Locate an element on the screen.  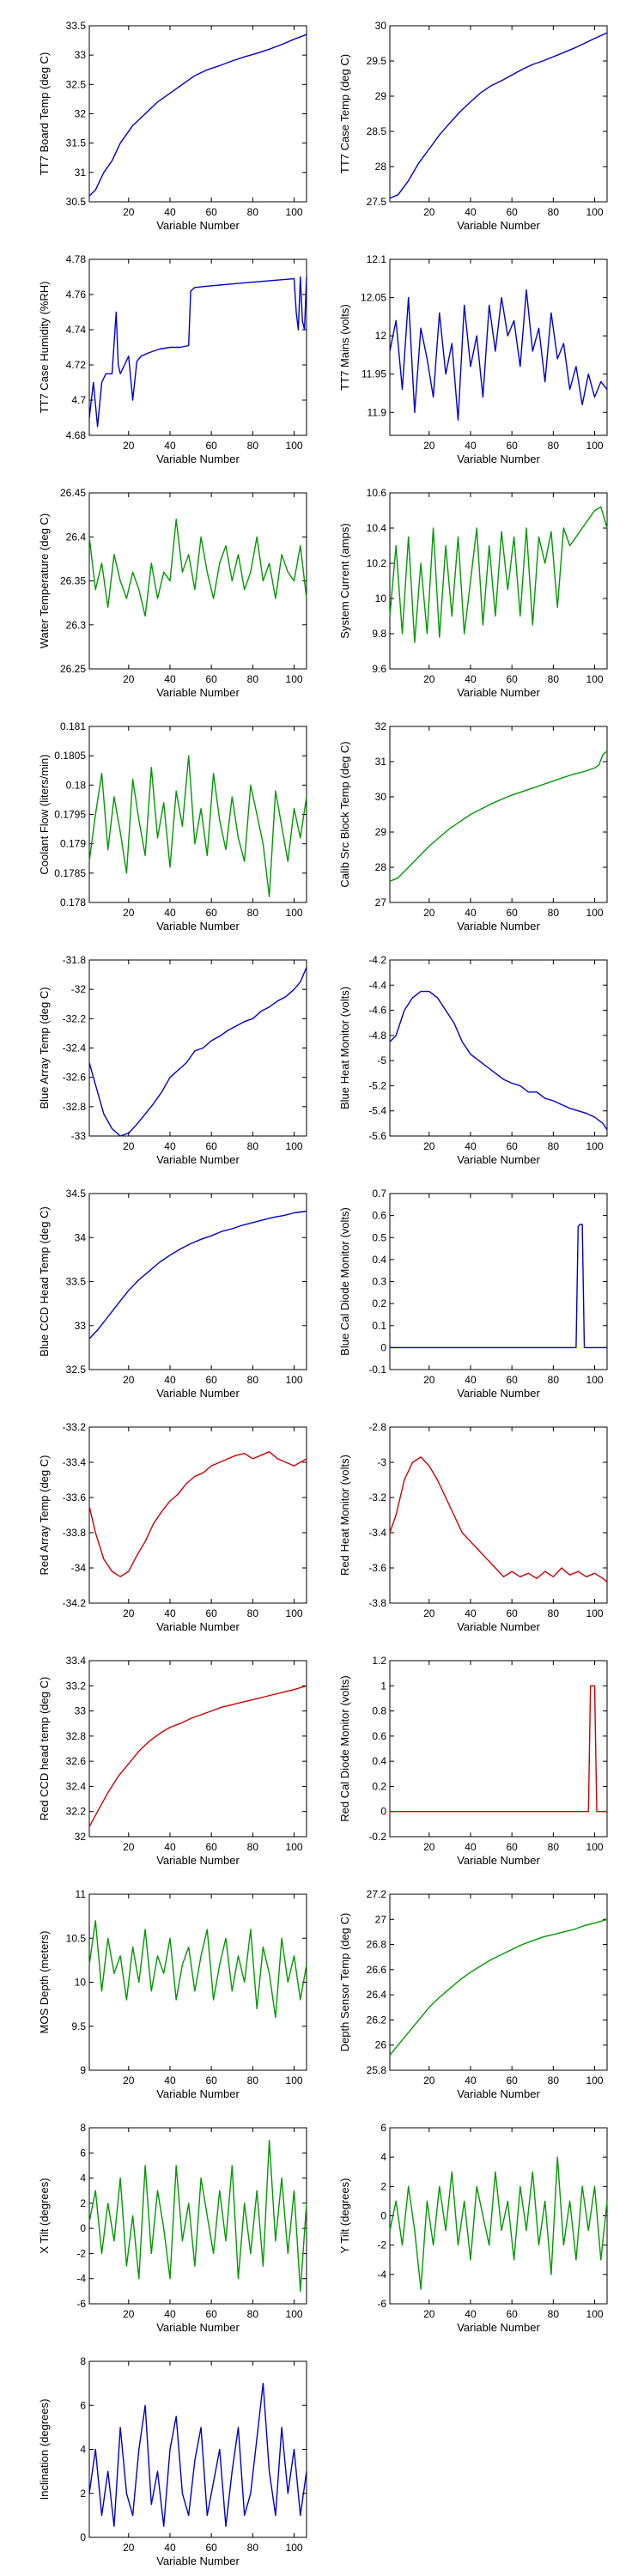
y-tick-label: 32.4 is located at coordinates (77, 1786).